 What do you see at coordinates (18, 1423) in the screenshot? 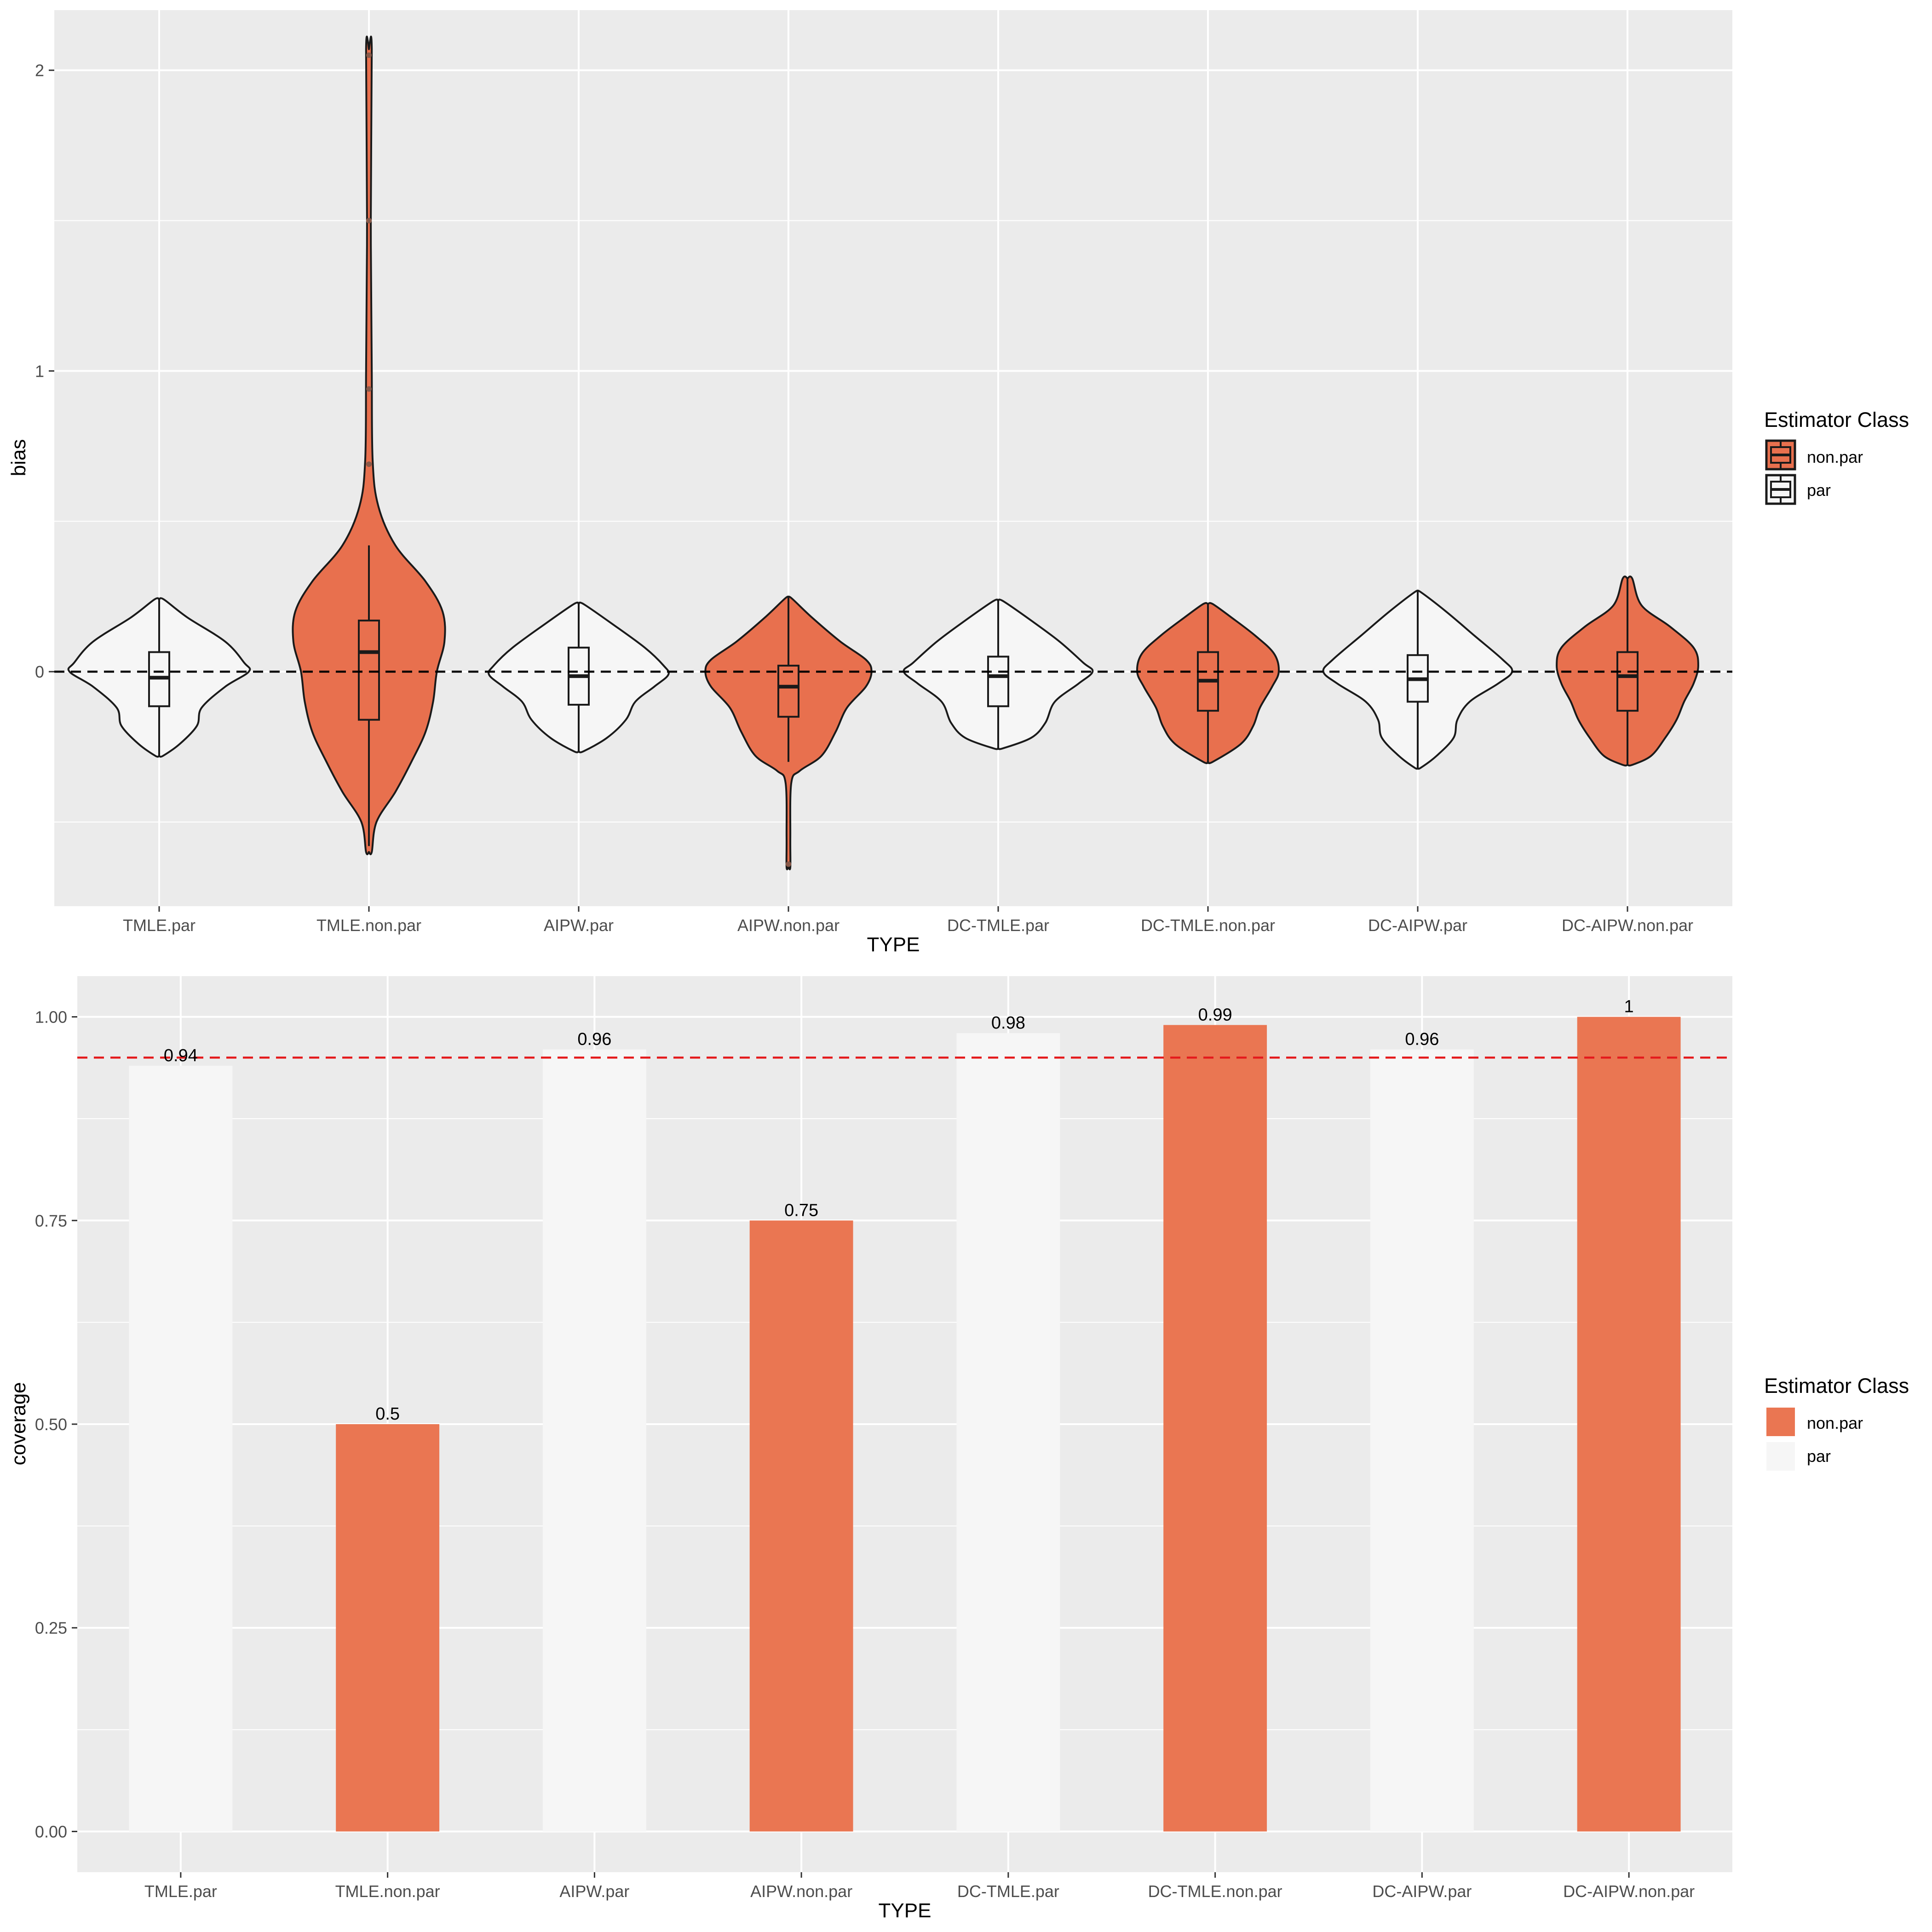
I see `coverage-y-axis-title: coverage` at bounding box center [18, 1423].